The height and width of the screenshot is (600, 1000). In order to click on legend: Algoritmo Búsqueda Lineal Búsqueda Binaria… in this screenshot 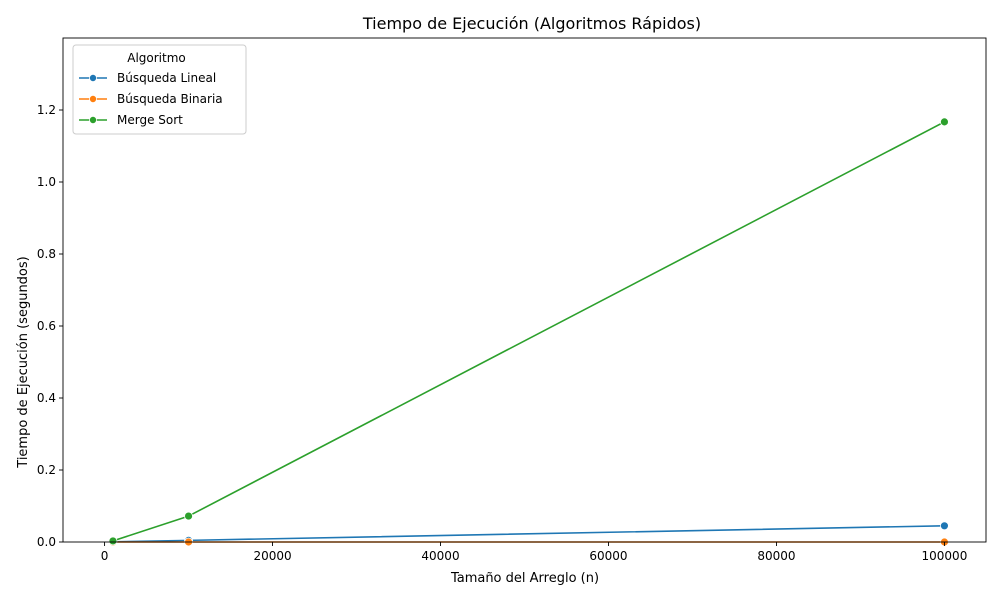, I will do `click(159, 89)`.